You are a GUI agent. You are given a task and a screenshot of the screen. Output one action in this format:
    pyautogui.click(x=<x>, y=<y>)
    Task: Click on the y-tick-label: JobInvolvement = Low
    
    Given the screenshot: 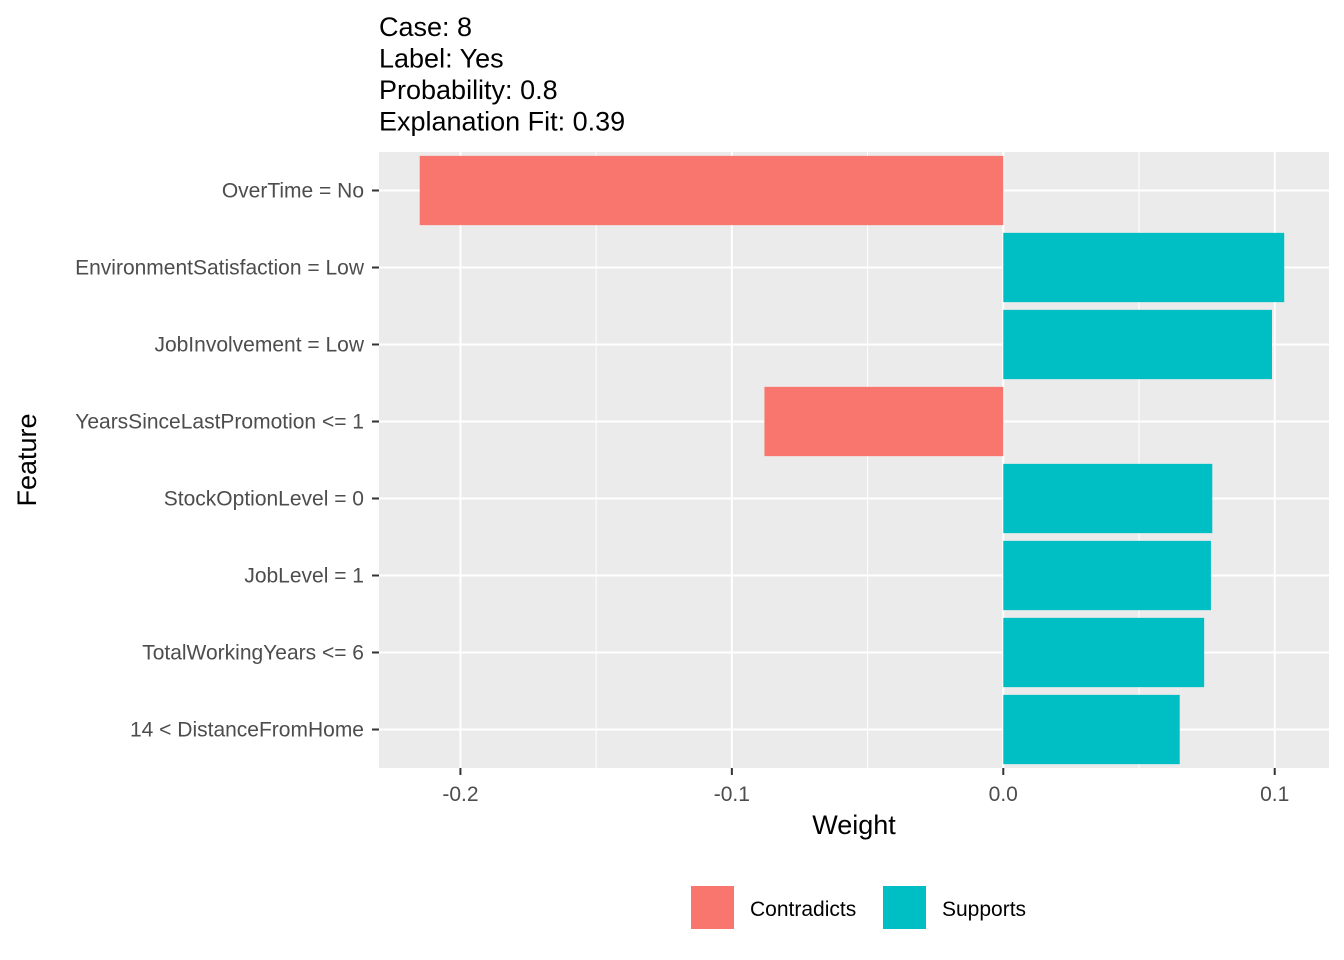 What is the action you would take?
    pyautogui.click(x=259, y=345)
    